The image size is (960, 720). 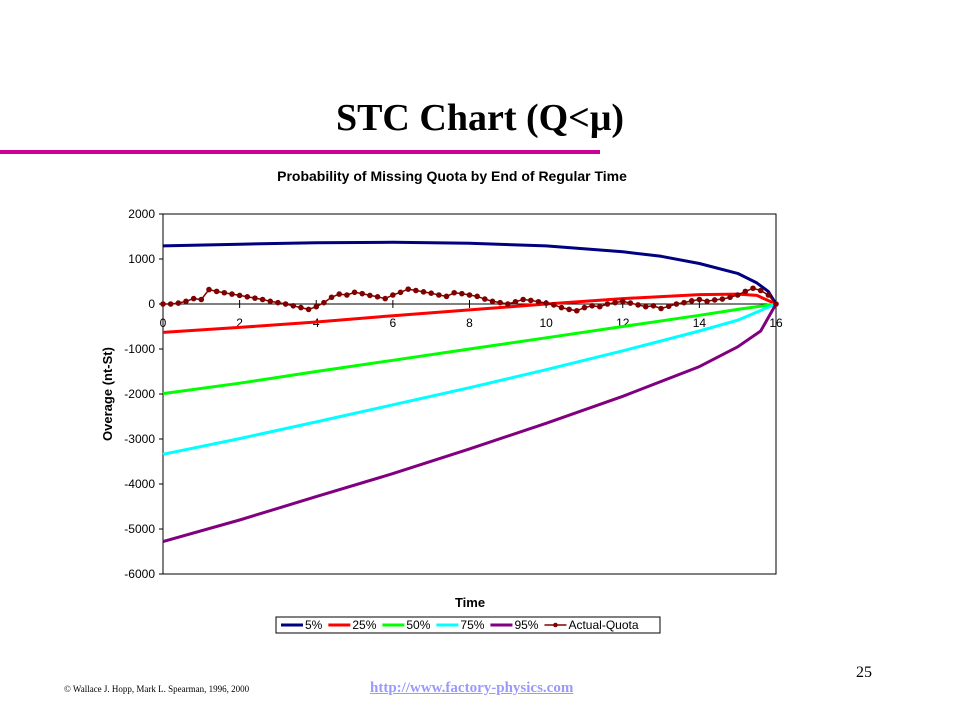 I want to click on y-tick-label: 0, so click(x=151, y=304).